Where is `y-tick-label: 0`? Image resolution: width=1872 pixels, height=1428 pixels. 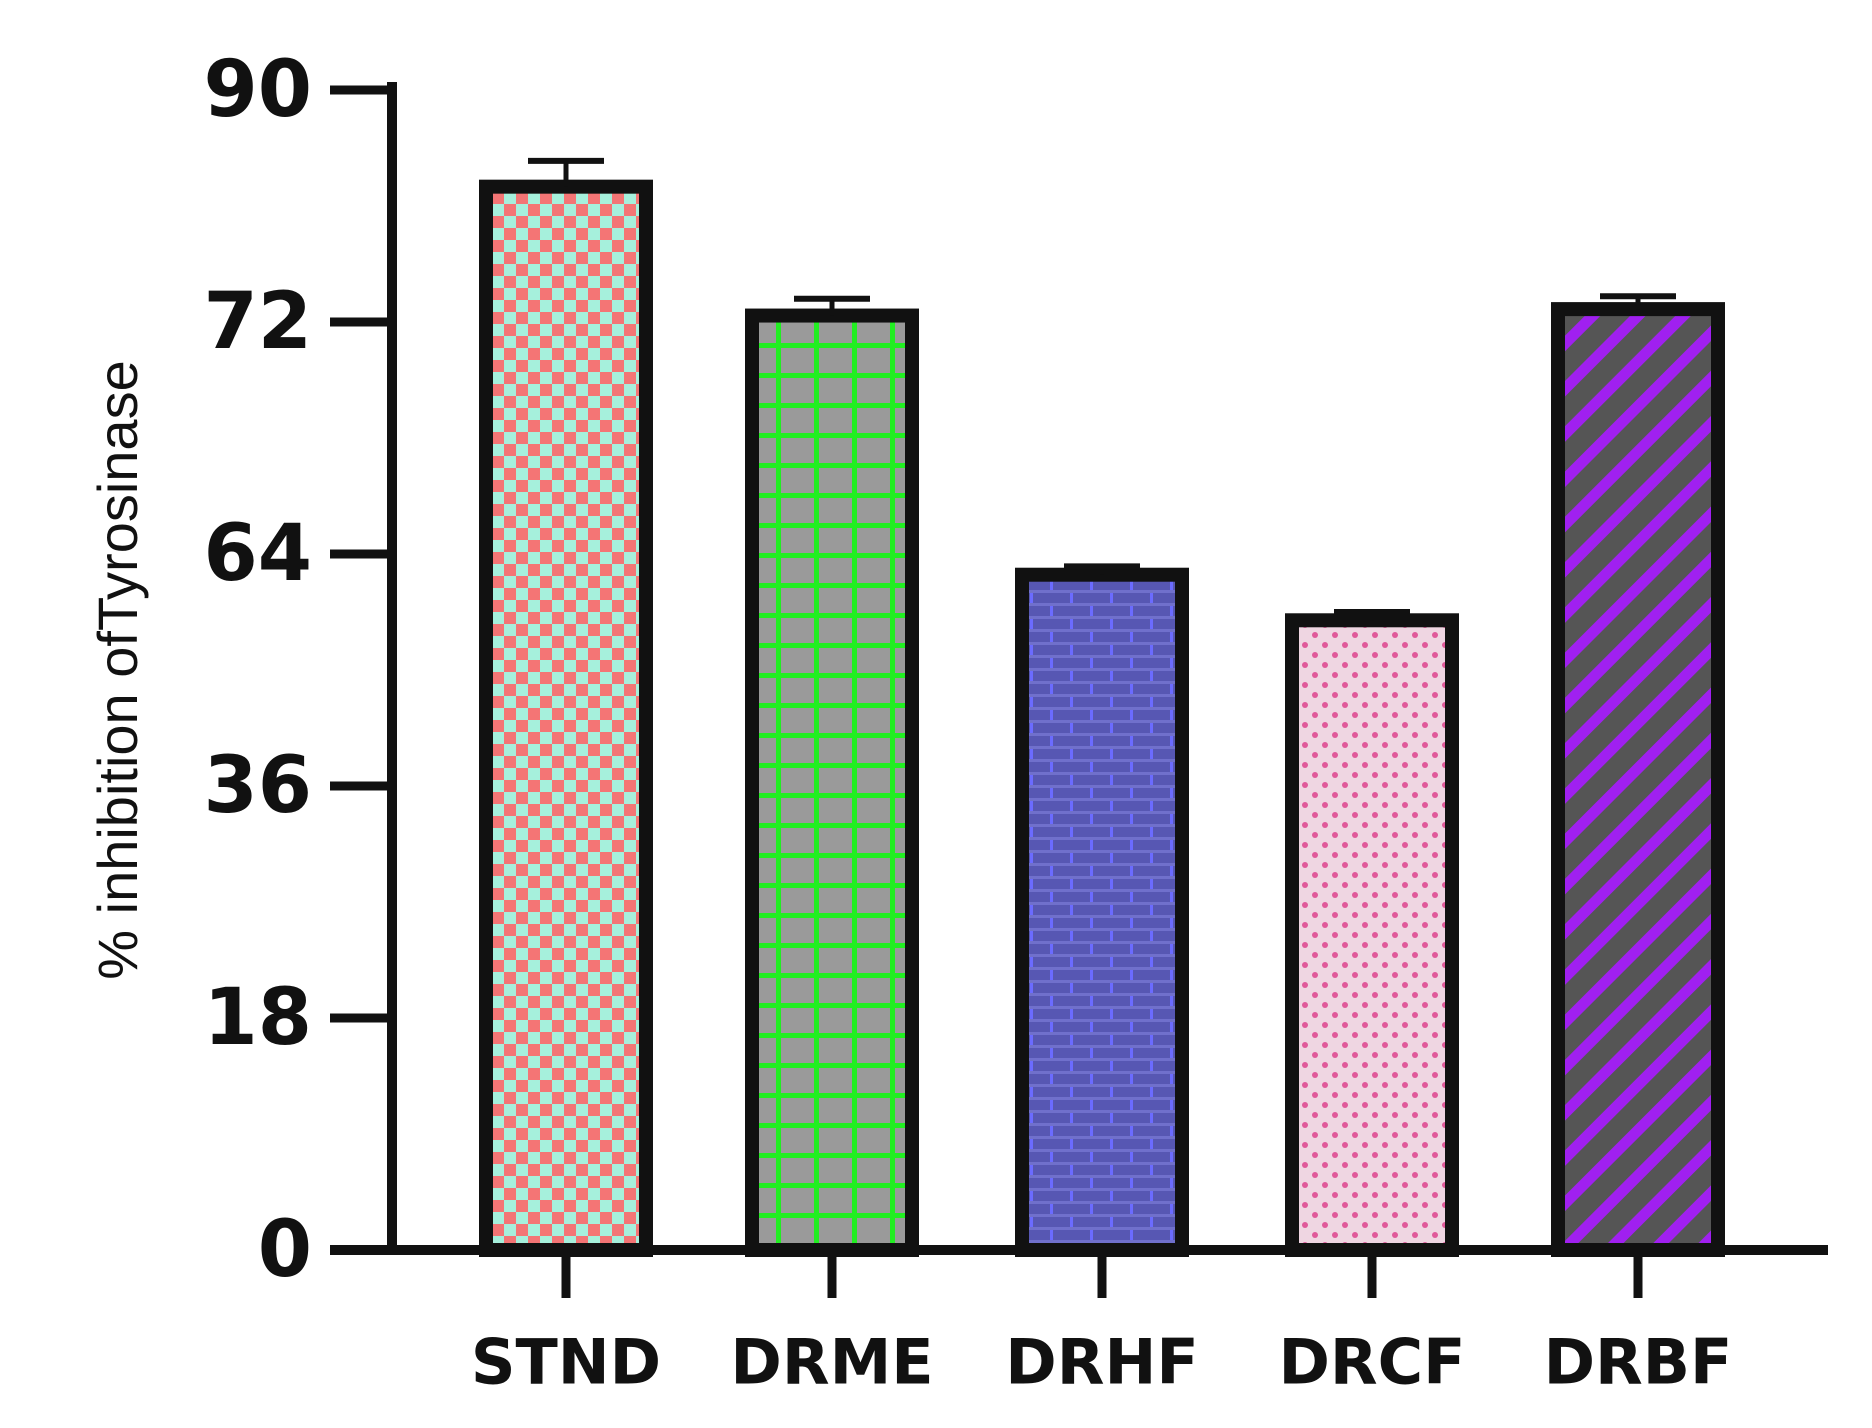
y-tick-label: 0 is located at coordinates (285, 1250).